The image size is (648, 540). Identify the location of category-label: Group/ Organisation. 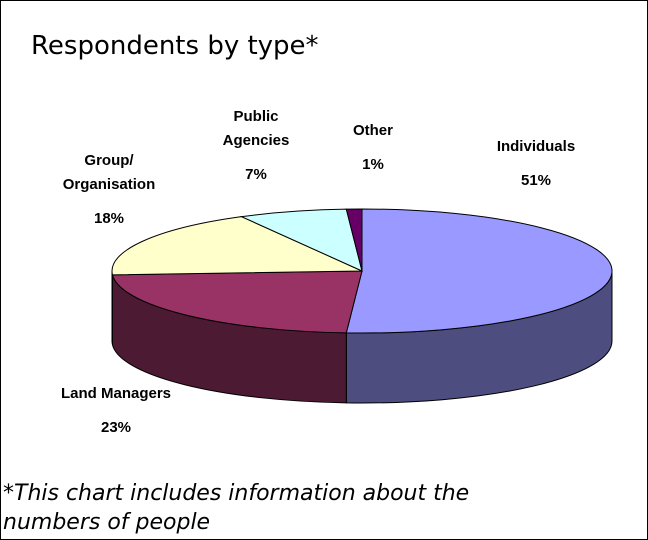
(109, 172).